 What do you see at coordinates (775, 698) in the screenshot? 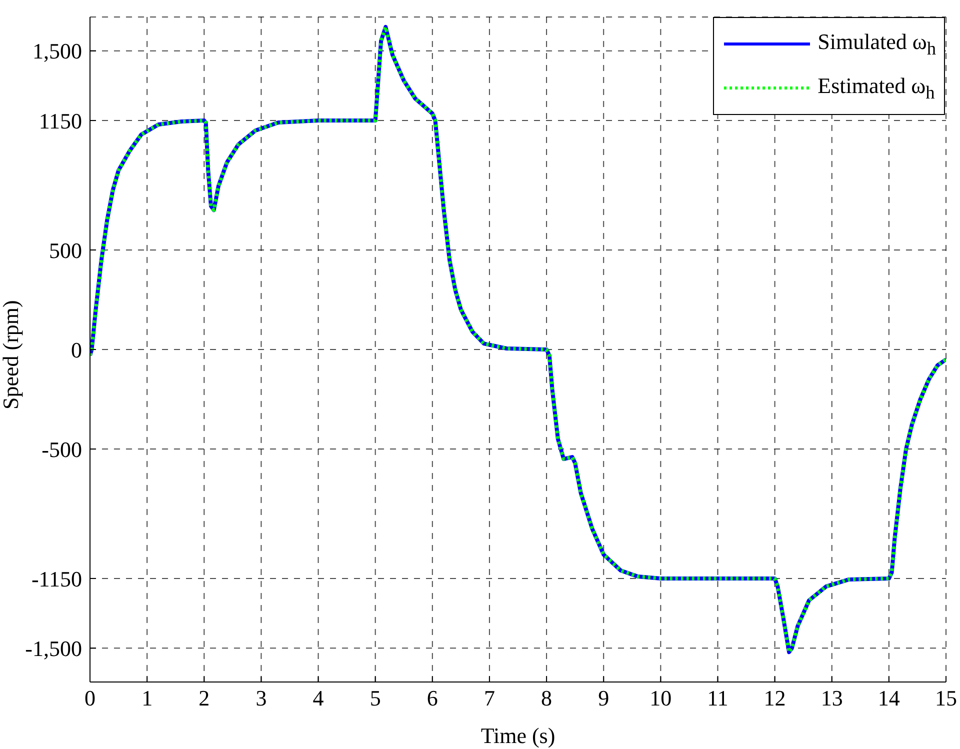
I see `x-tick-label: 12` at bounding box center [775, 698].